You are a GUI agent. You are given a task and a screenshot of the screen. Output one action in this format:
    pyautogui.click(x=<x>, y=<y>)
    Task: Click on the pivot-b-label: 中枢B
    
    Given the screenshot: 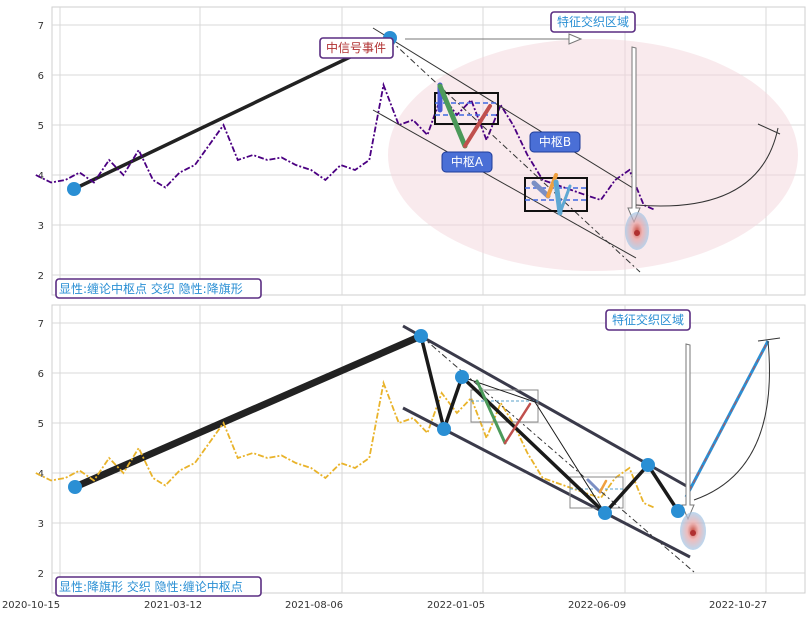 What is the action you would take?
    pyautogui.click(x=555, y=142)
    